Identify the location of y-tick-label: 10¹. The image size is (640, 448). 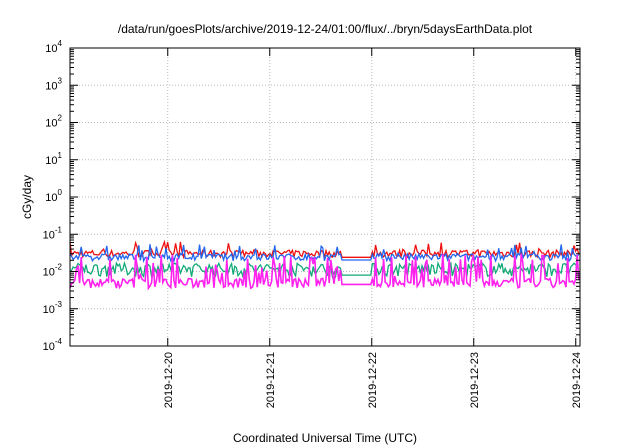
(53, 159).